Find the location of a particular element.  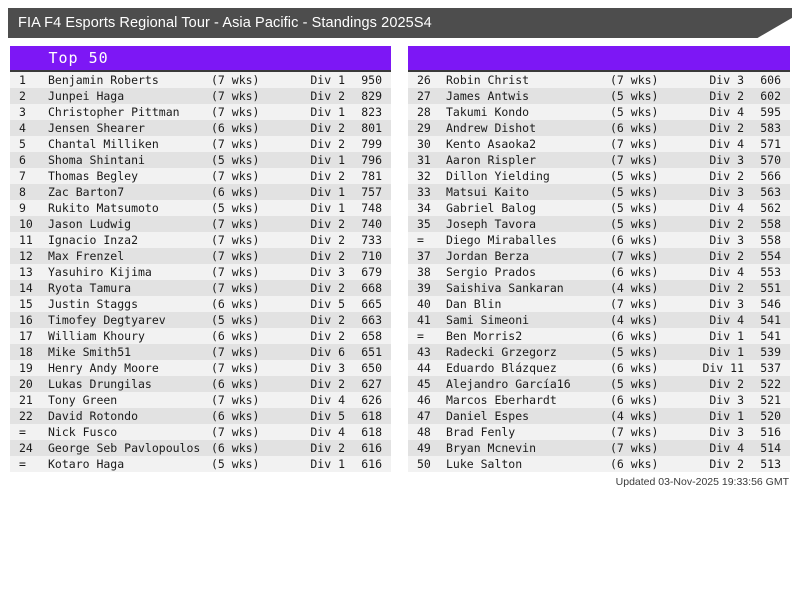

row-points: 583 is located at coordinates (770, 128).